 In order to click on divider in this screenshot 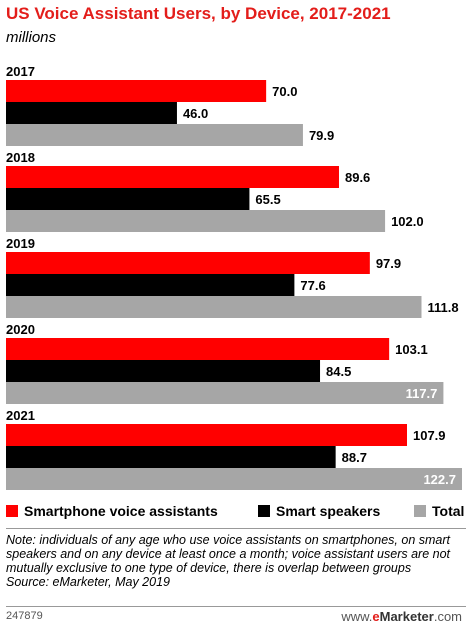, I will do `click(236, 528)`.